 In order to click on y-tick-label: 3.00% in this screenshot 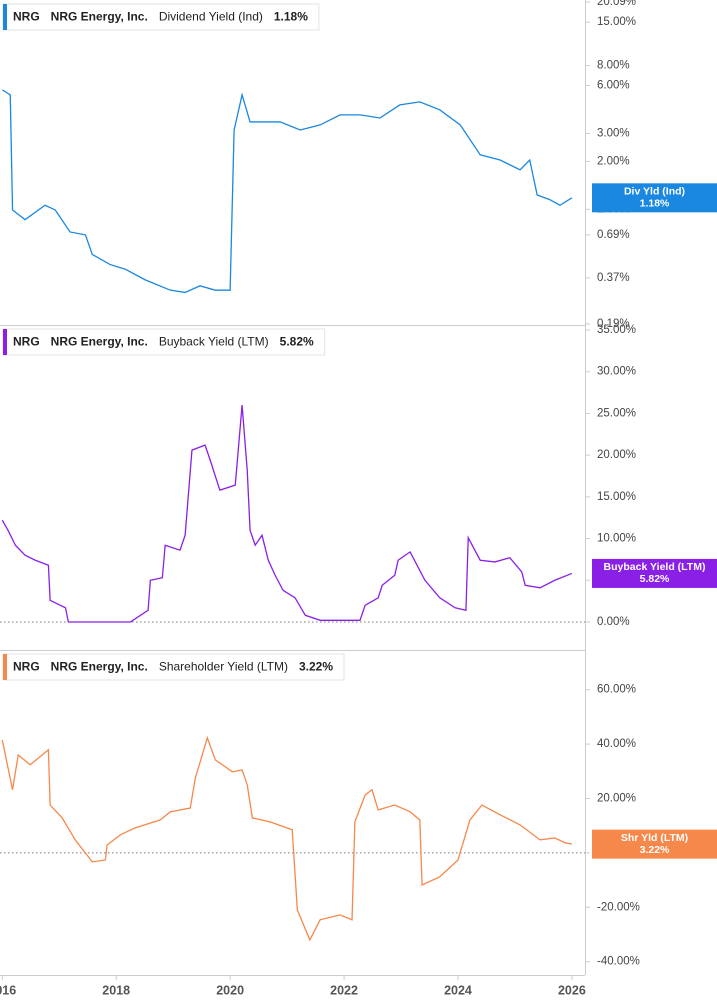, I will do `click(613, 133)`.